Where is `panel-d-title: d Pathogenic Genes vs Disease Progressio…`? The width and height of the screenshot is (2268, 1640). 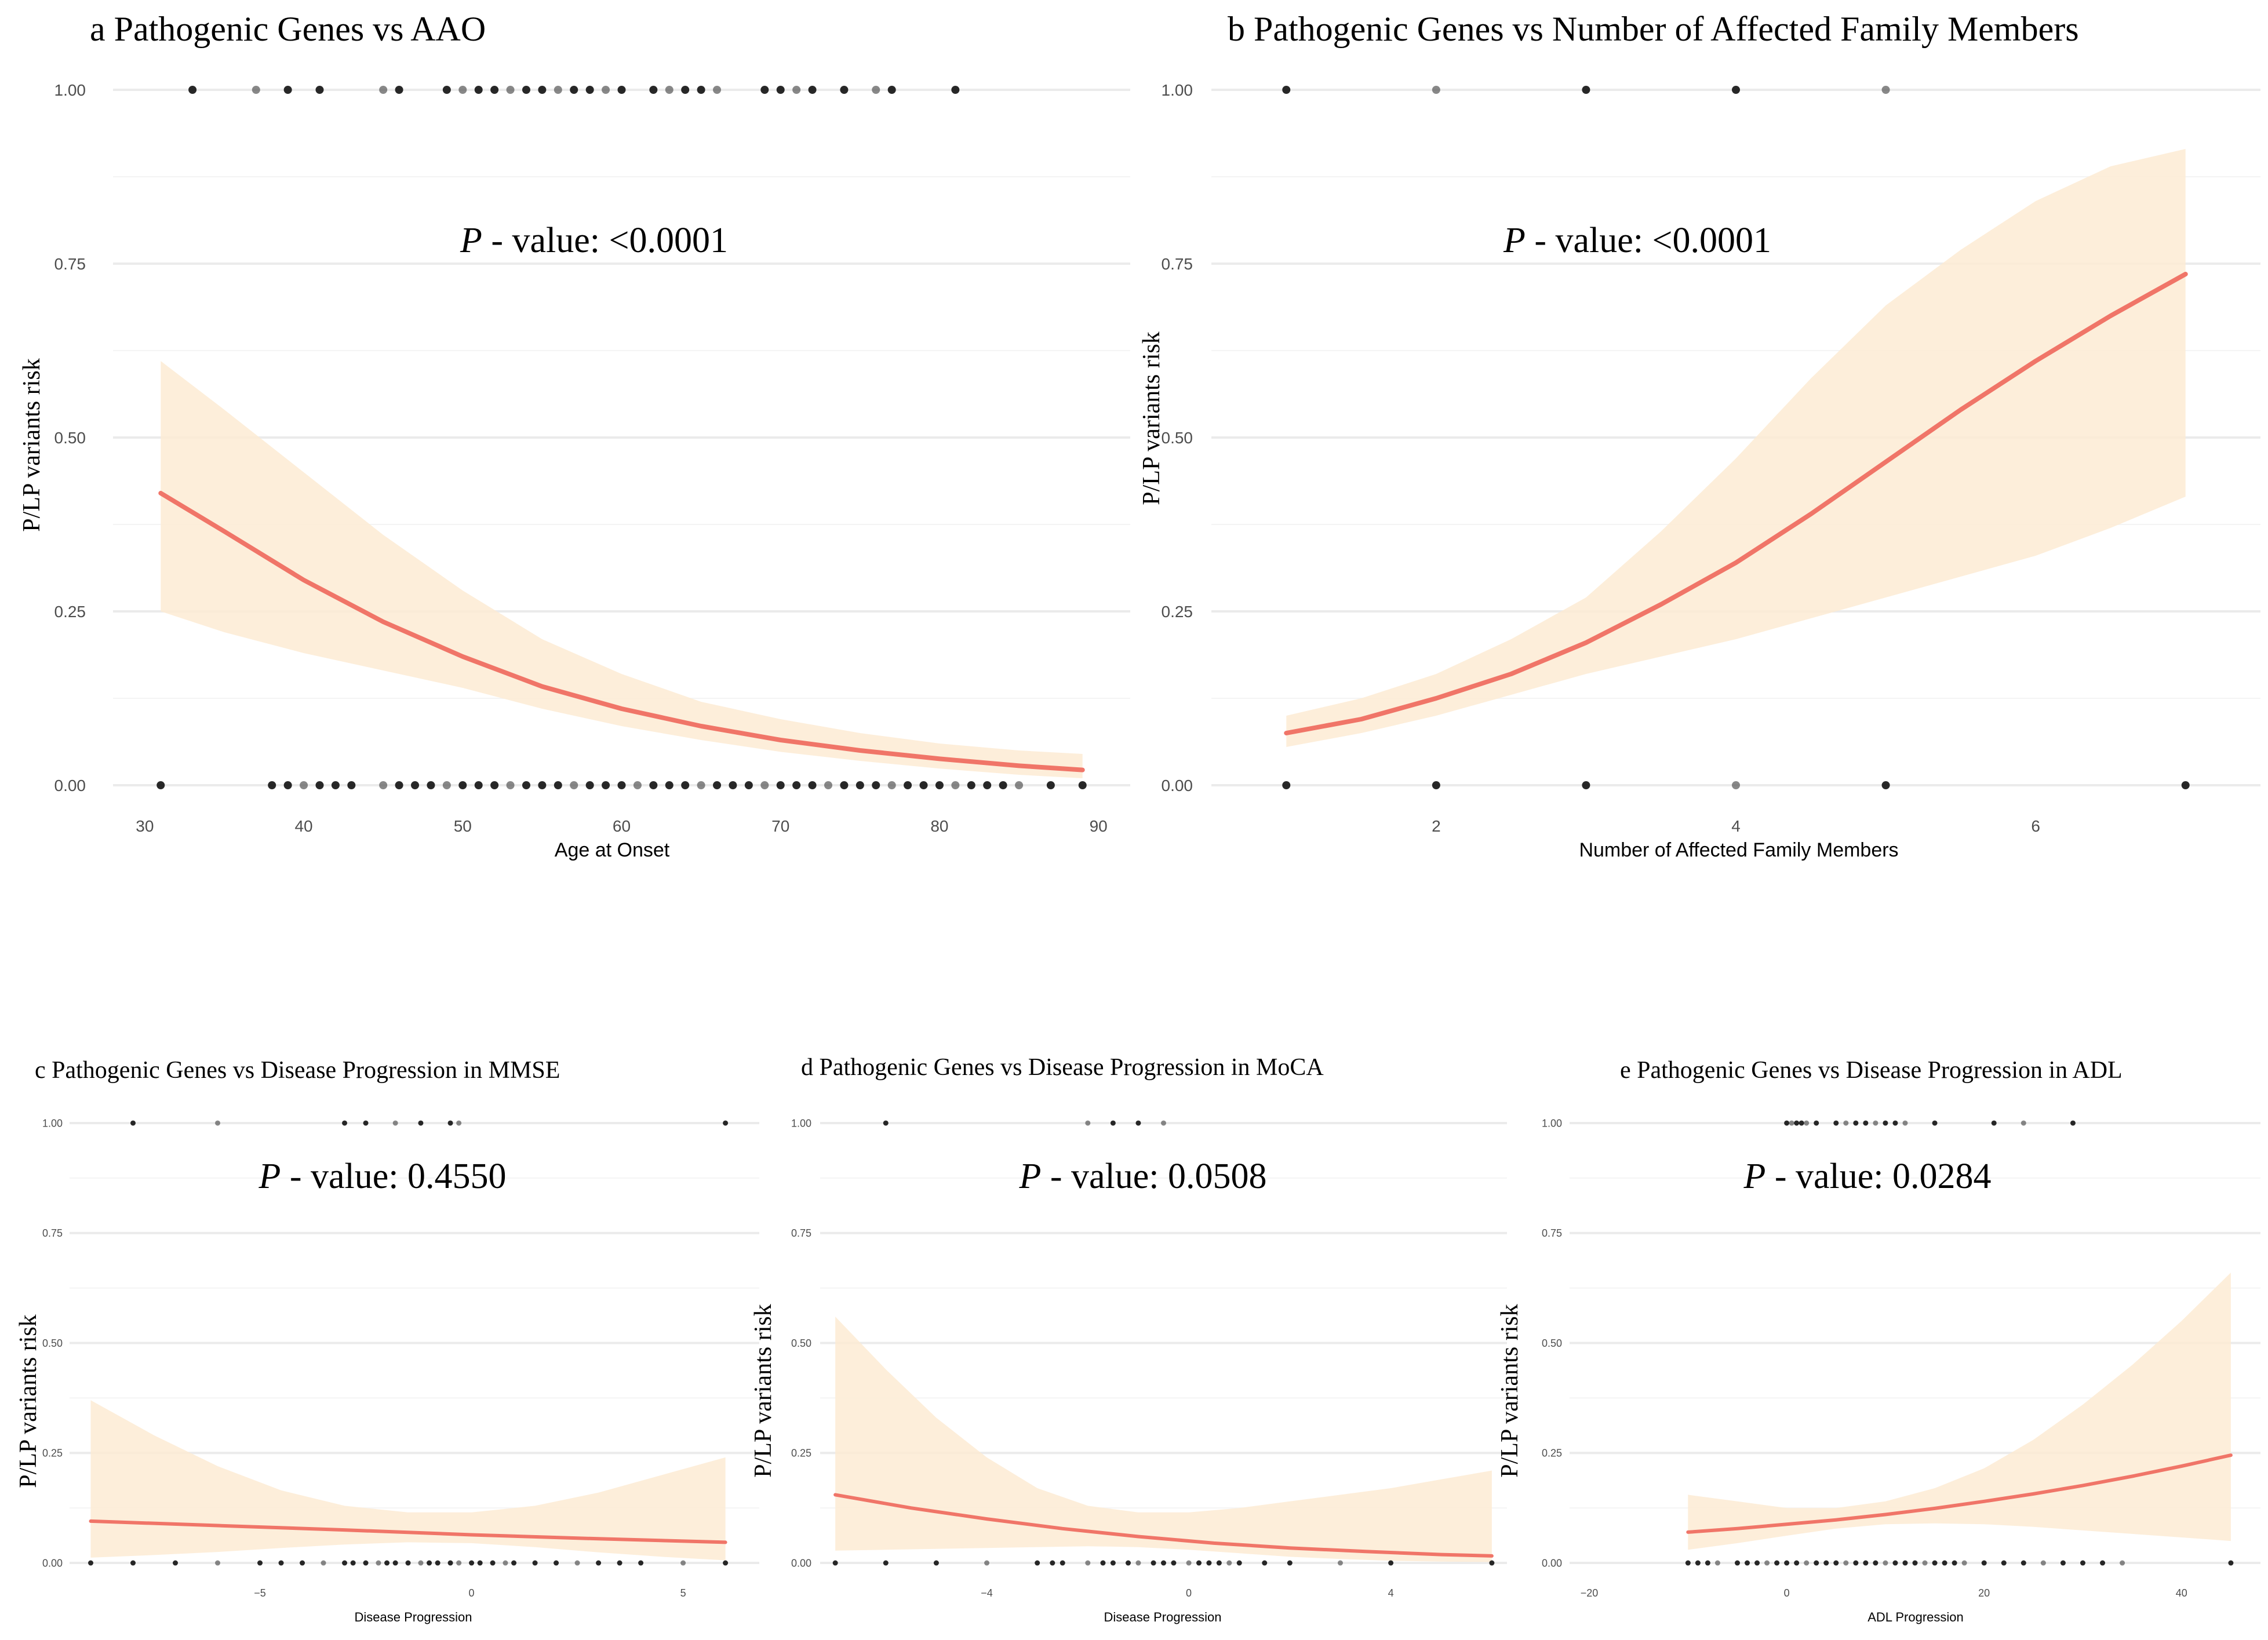 panel-d-title: d Pathogenic Genes vs Disease Progressio… is located at coordinates (1062, 1067).